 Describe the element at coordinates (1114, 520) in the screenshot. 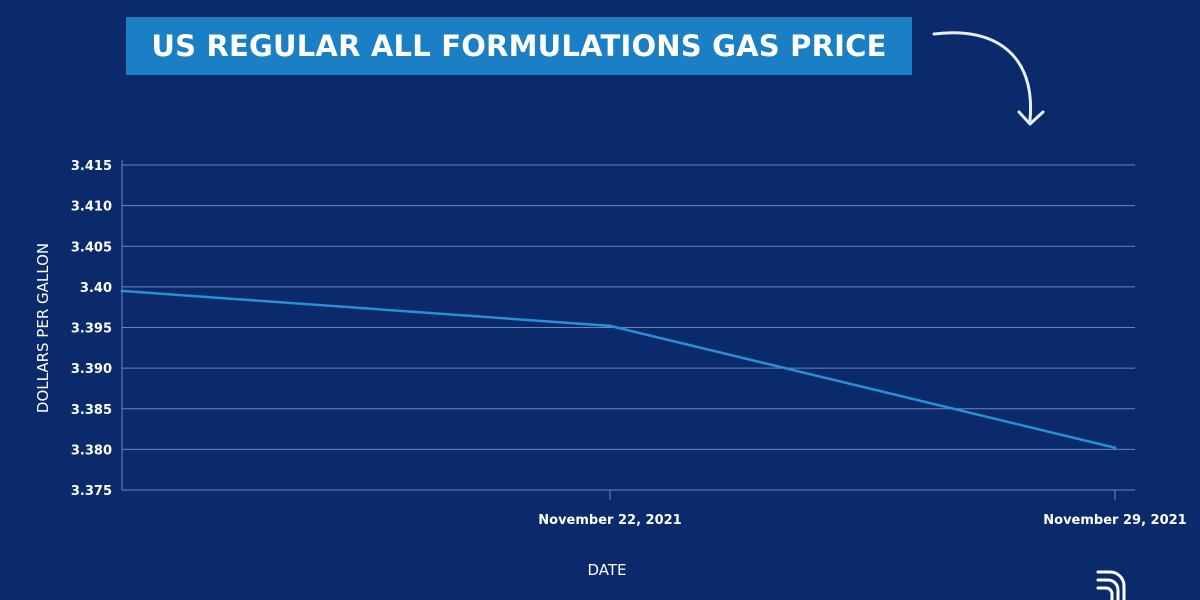

I see `x-tick-label: November 29, 2021` at that location.